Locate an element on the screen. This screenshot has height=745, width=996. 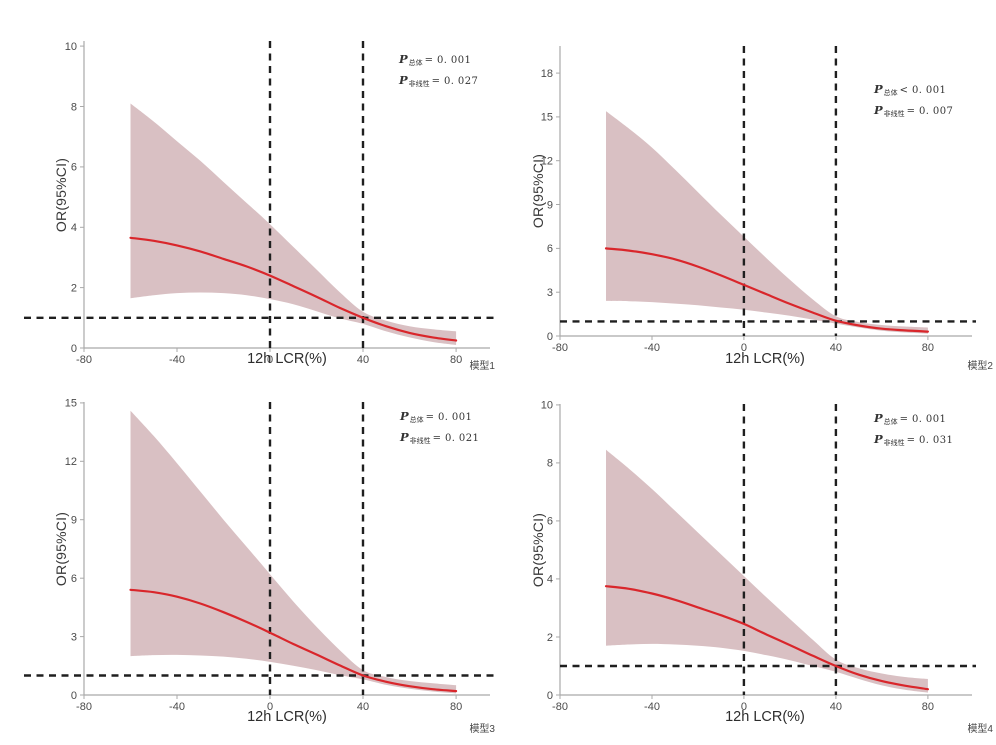
p-value-annotation: P总体 = 0. 001 P非线性 = 0. 031 is located at coordinates (913, 429).